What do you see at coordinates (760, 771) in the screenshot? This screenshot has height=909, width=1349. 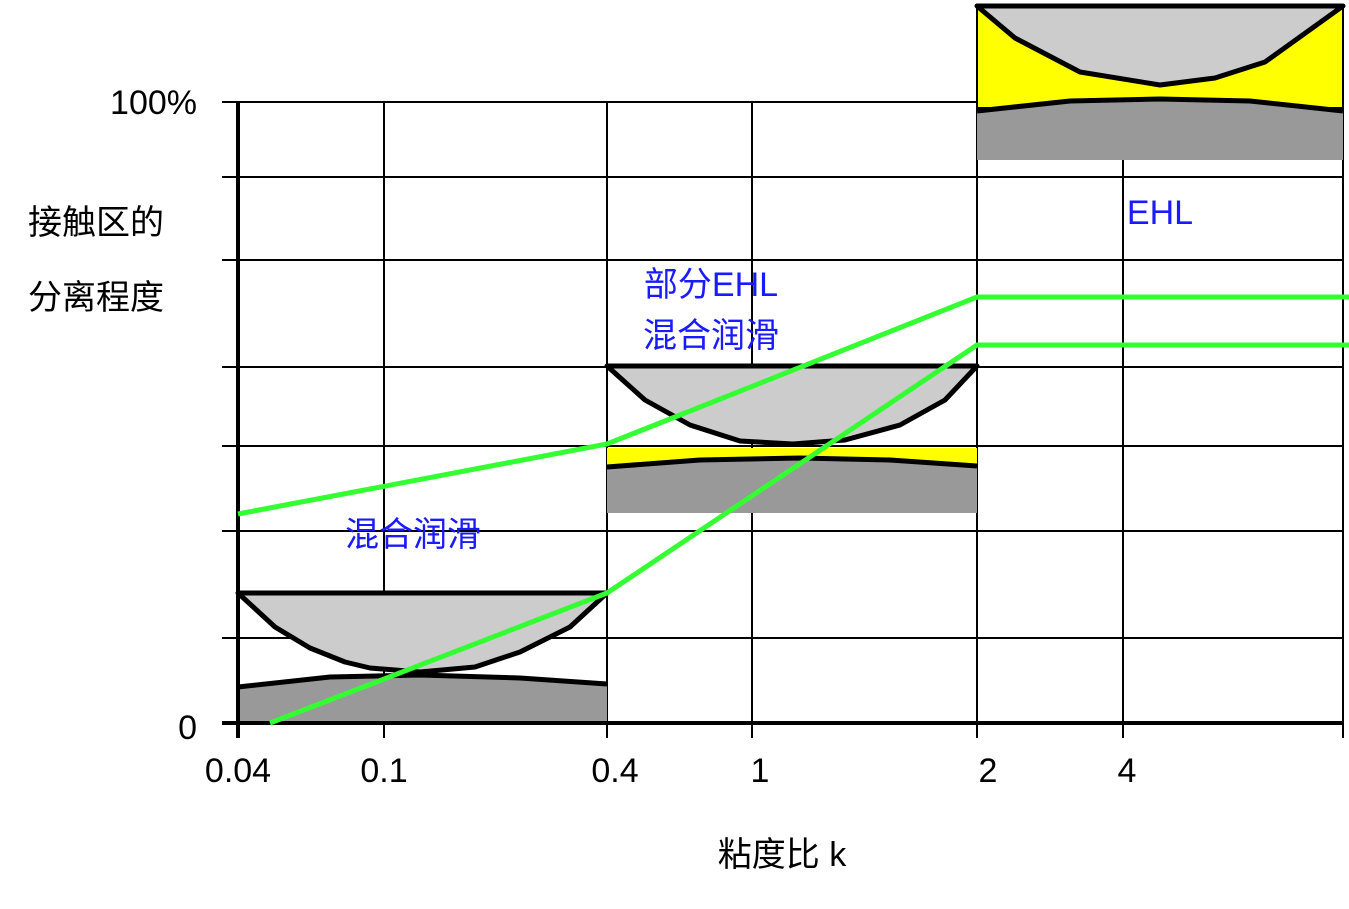 I see `x-tick-label: 1` at bounding box center [760, 771].